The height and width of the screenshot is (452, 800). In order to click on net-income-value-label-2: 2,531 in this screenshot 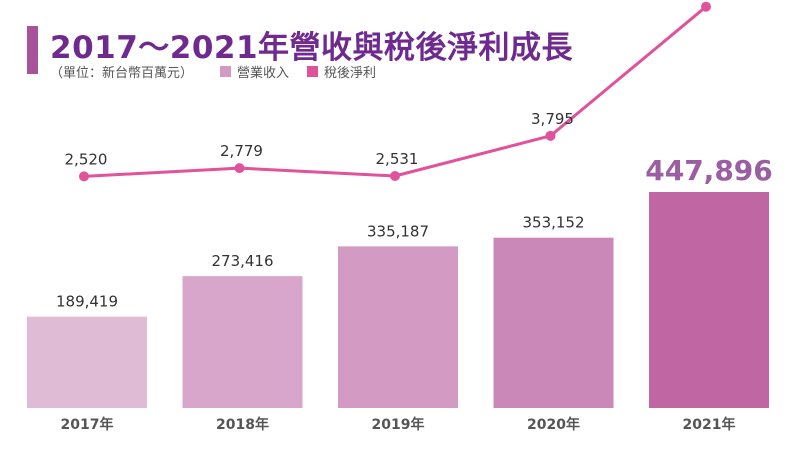, I will do `click(397, 159)`.